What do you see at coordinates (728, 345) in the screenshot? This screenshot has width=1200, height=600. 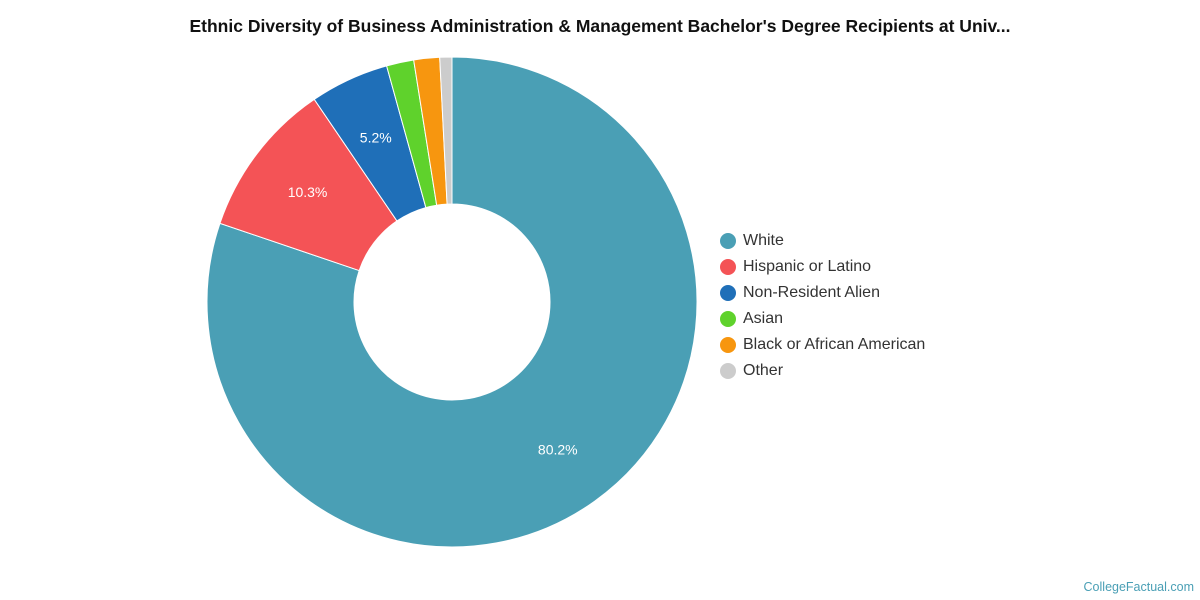 I see `legend-swatch-black-or-african-american` at bounding box center [728, 345].